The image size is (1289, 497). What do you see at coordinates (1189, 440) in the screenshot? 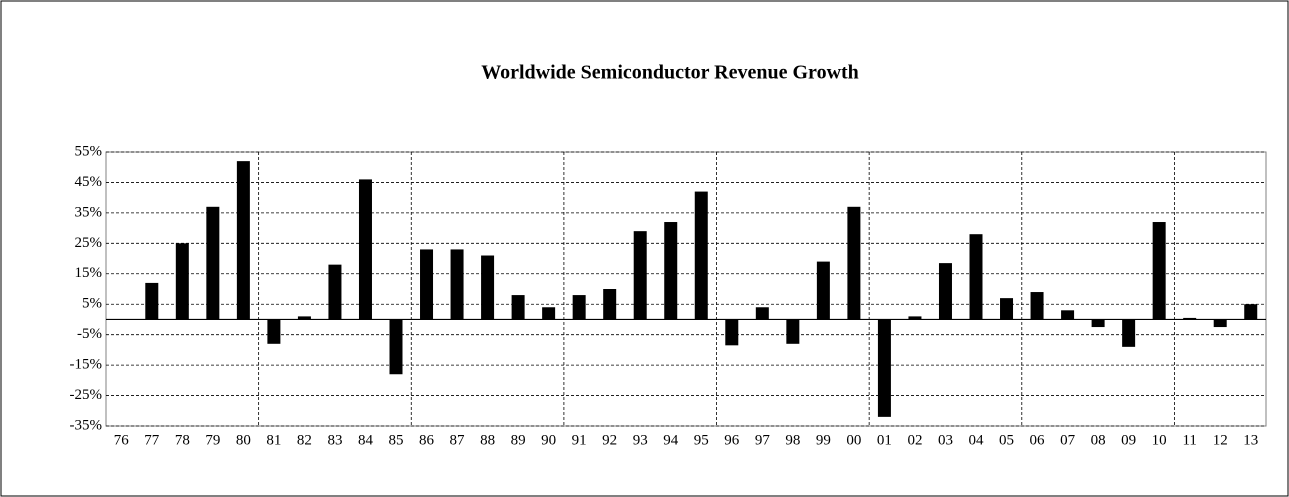
I see `x-tick-label: 11` at bounding box center [1189, 440].